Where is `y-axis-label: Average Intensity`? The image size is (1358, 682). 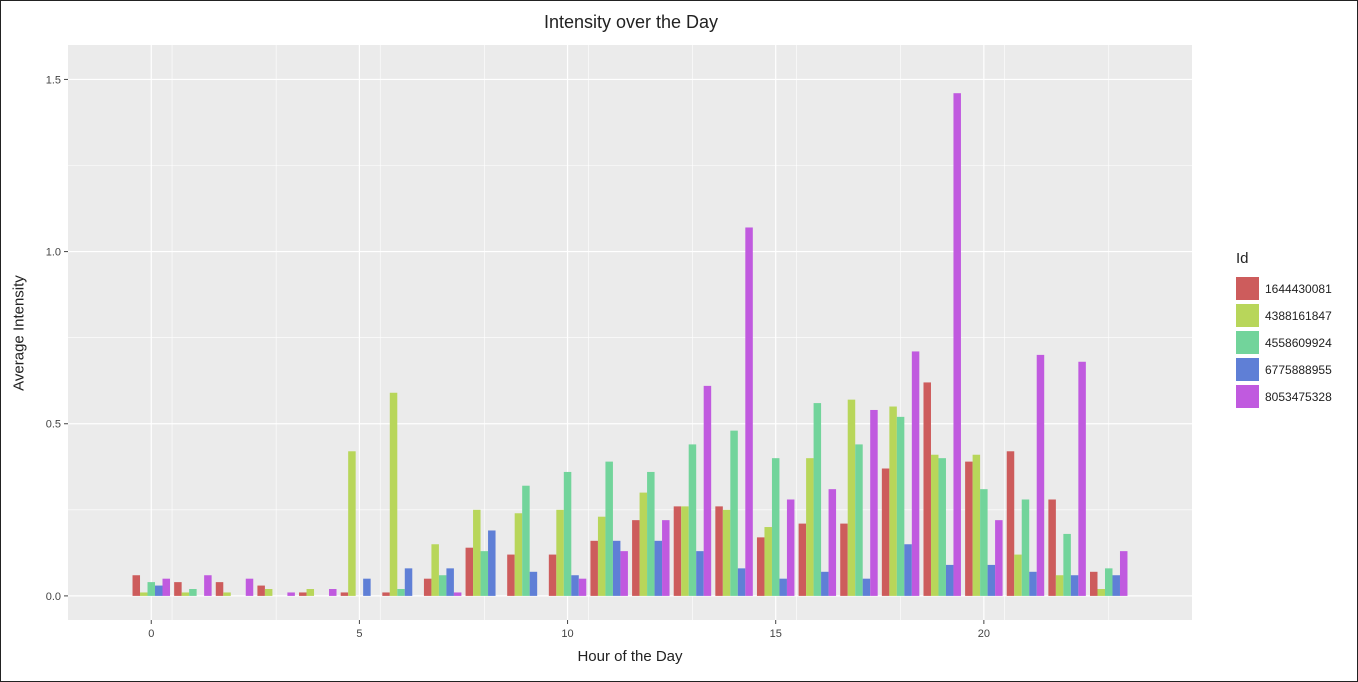
y-axis-label: Average Intensity is located at coordinates (19, 333).